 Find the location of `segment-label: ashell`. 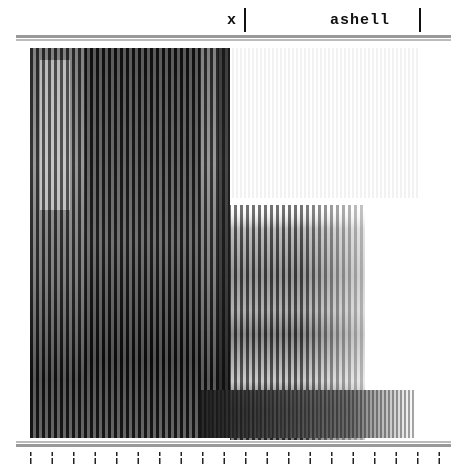

segment-label: ashell is located at coordinates (360, 20).